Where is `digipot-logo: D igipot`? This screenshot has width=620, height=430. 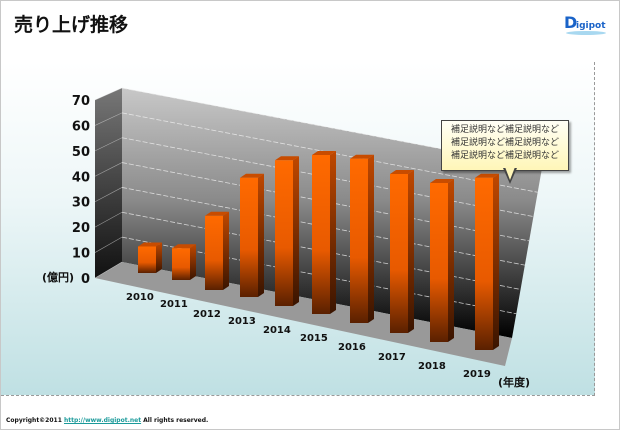
digipot-logo: D igipot is located at coordinates (585, 24).